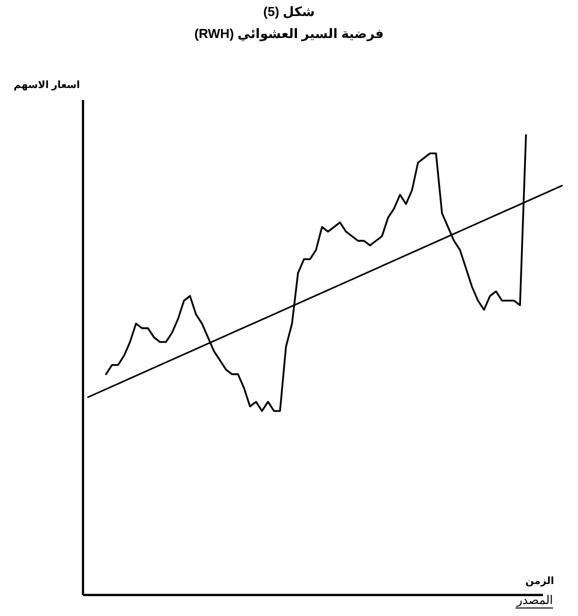 The image size is (578, 616). What do you see at coordinates (539, 581) in the screenshot?
I see `xlabel: الزمن` at bounding box center [539, 581].